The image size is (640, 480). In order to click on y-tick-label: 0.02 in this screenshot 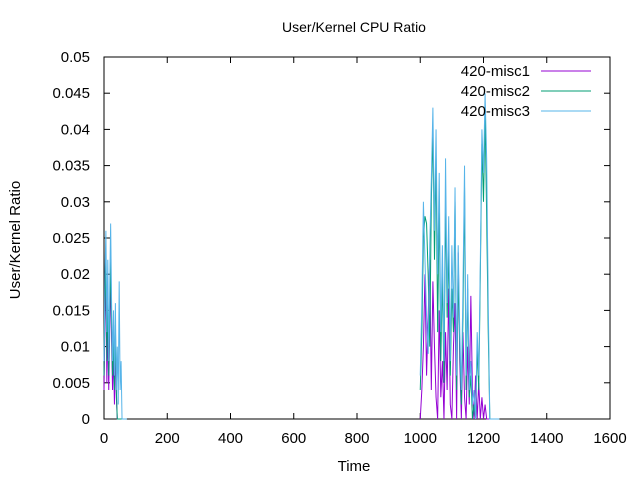, I will do `click(75, 274)`.